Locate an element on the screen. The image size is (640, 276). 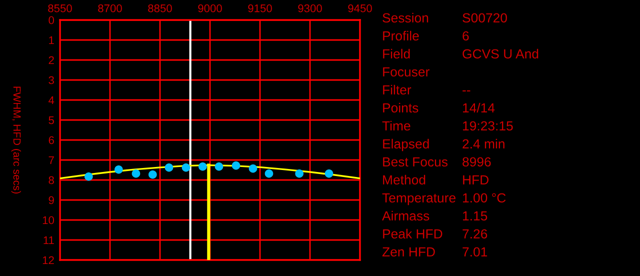
category-label: Best Focus is located at coordinates (415, 162).